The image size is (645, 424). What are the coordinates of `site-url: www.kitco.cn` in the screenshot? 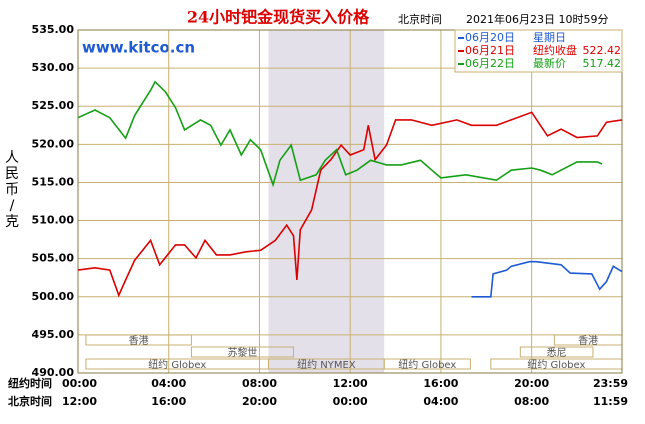 It's located at (138, 48).